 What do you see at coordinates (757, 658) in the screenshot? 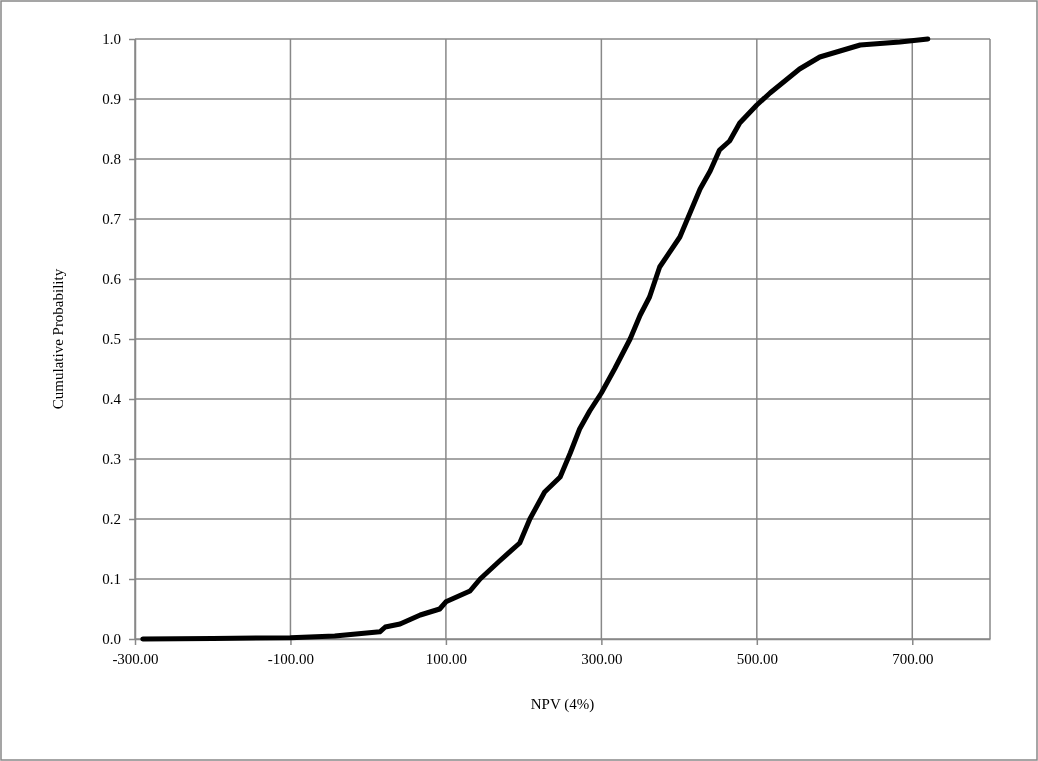
I see `x-tick-label: 500.00` at bounding box center [757, 658].